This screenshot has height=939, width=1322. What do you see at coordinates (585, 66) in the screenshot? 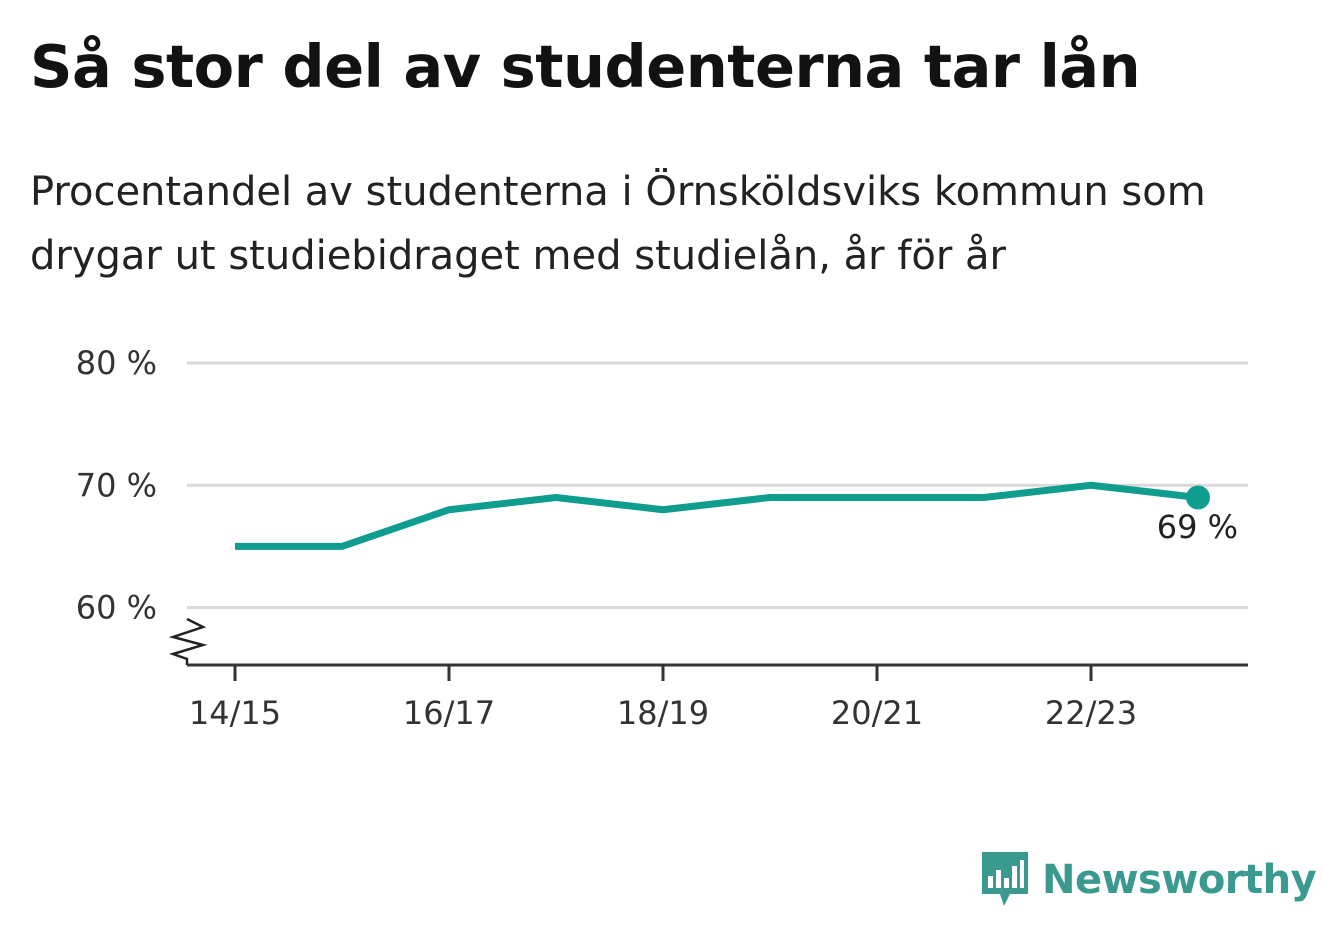
I see `chart-title: Så stor del av studenterna tar lån` at bounding box center [585, 66].